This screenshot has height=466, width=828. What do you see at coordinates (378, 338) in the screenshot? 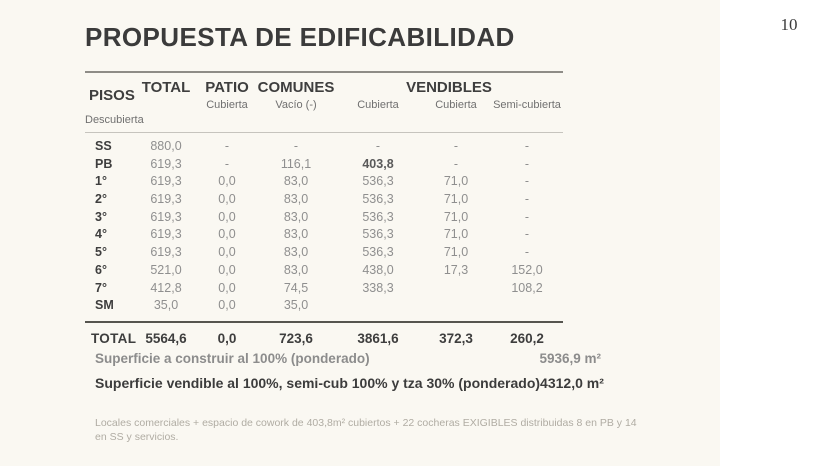
I see `total-row-vend-cubierta: 3861,6` at bounding box center [378, 338].